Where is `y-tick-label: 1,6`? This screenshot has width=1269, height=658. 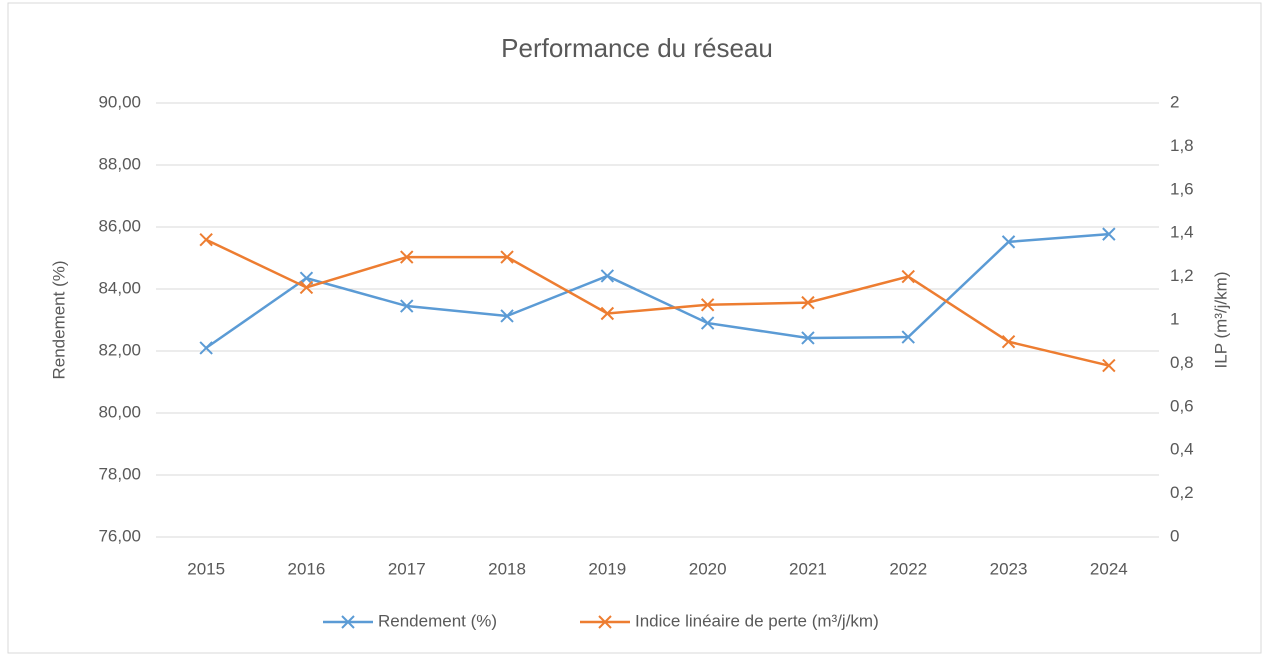
y-tick-label: 1,6 is located at coordinates (1182, 188).